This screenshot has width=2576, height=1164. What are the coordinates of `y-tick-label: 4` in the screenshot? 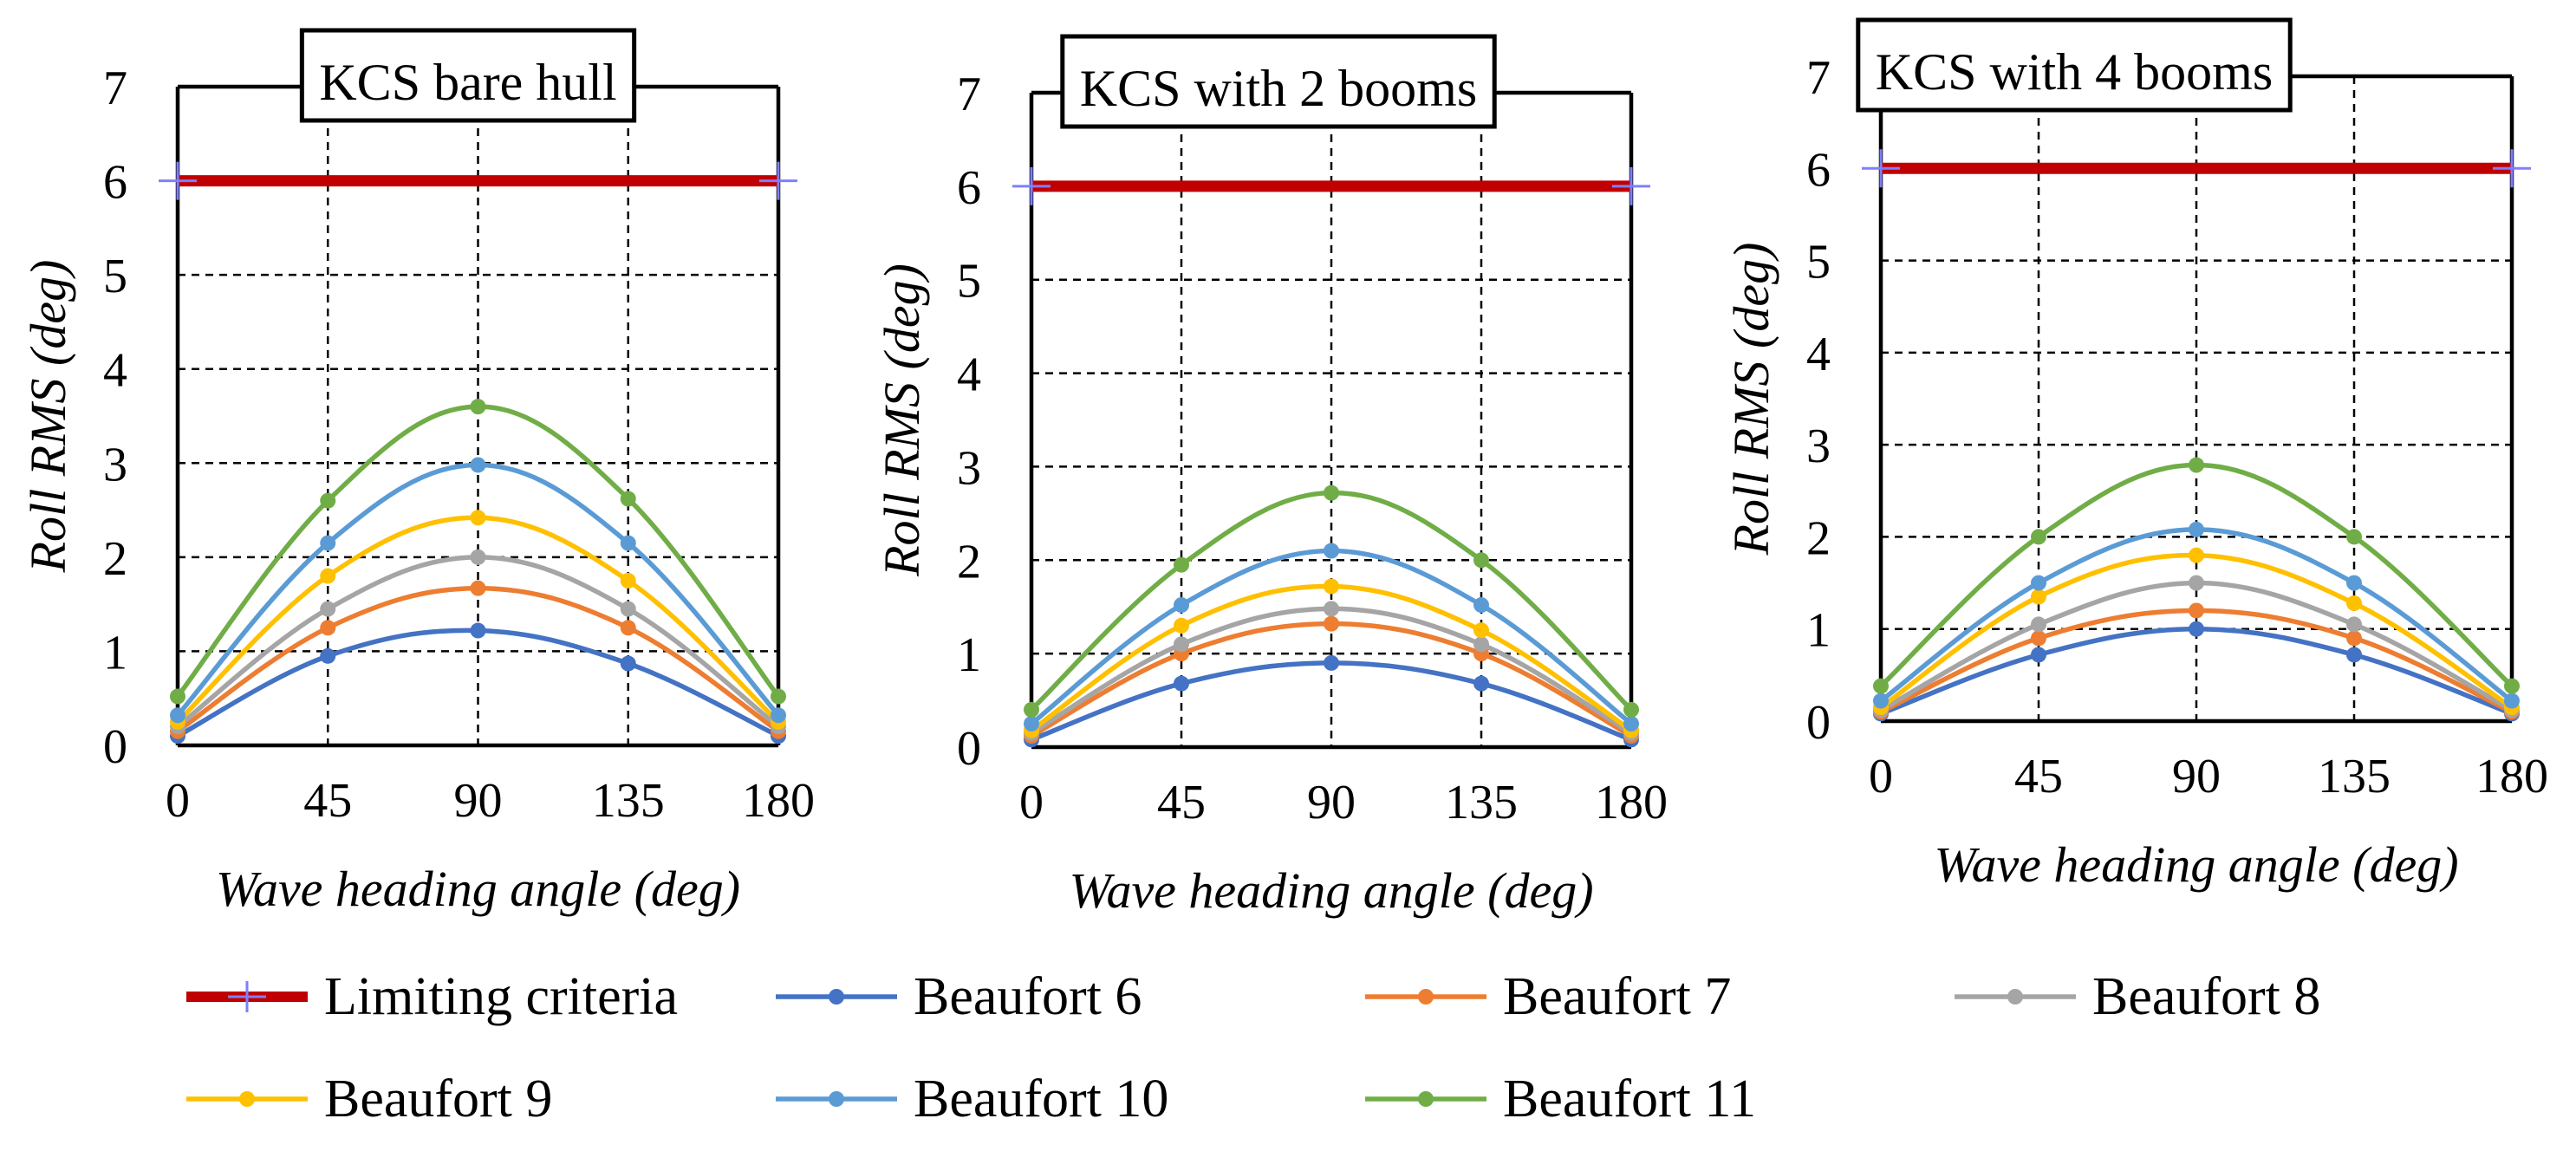 It's located at (969, 375).